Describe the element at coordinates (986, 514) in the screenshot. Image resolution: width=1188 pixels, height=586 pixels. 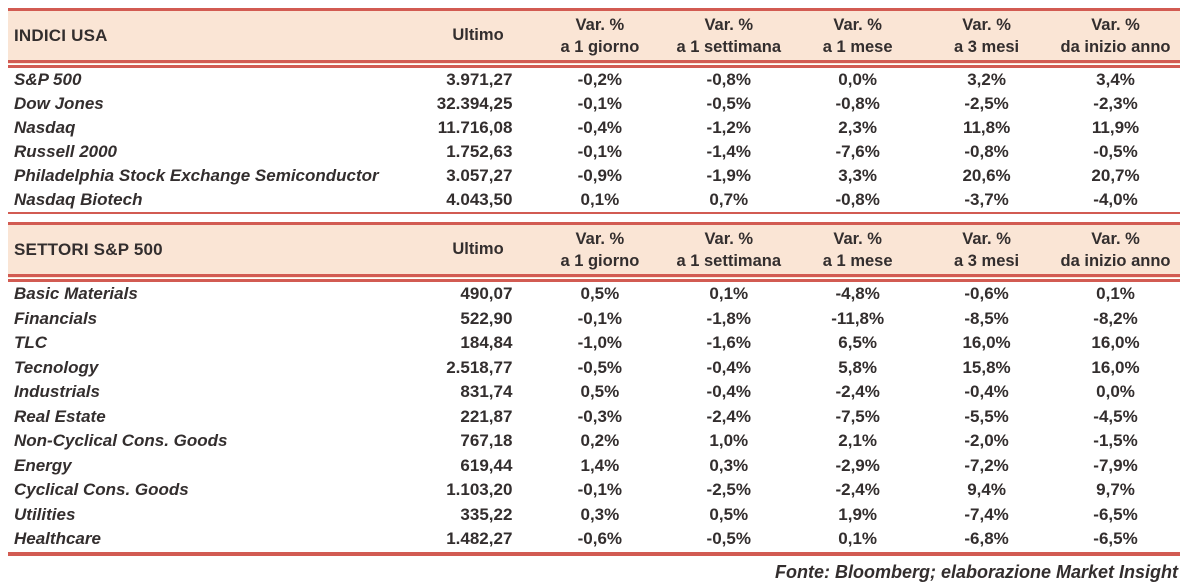
I see `var-percent-value: -7,4%` at that location.